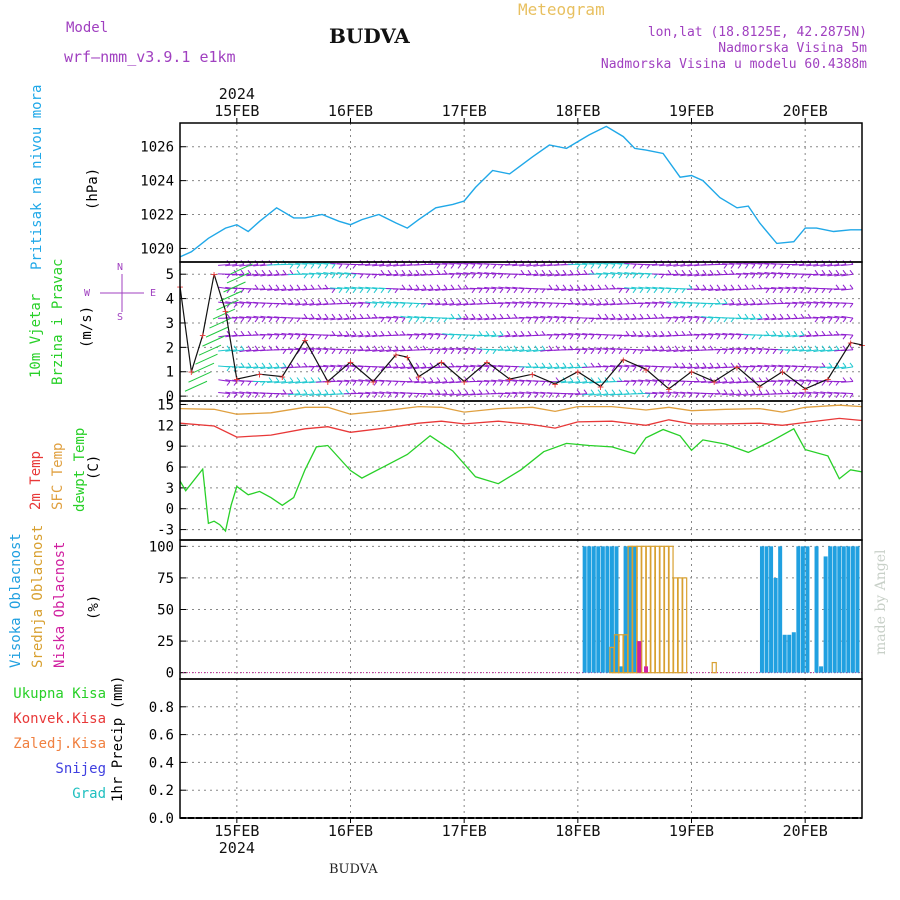 The image size is (900, 900). What do you see at coordinates (373, 381) in the screenshot?
I see `wind-speed-marker: +` at bounding box center [373, 381].